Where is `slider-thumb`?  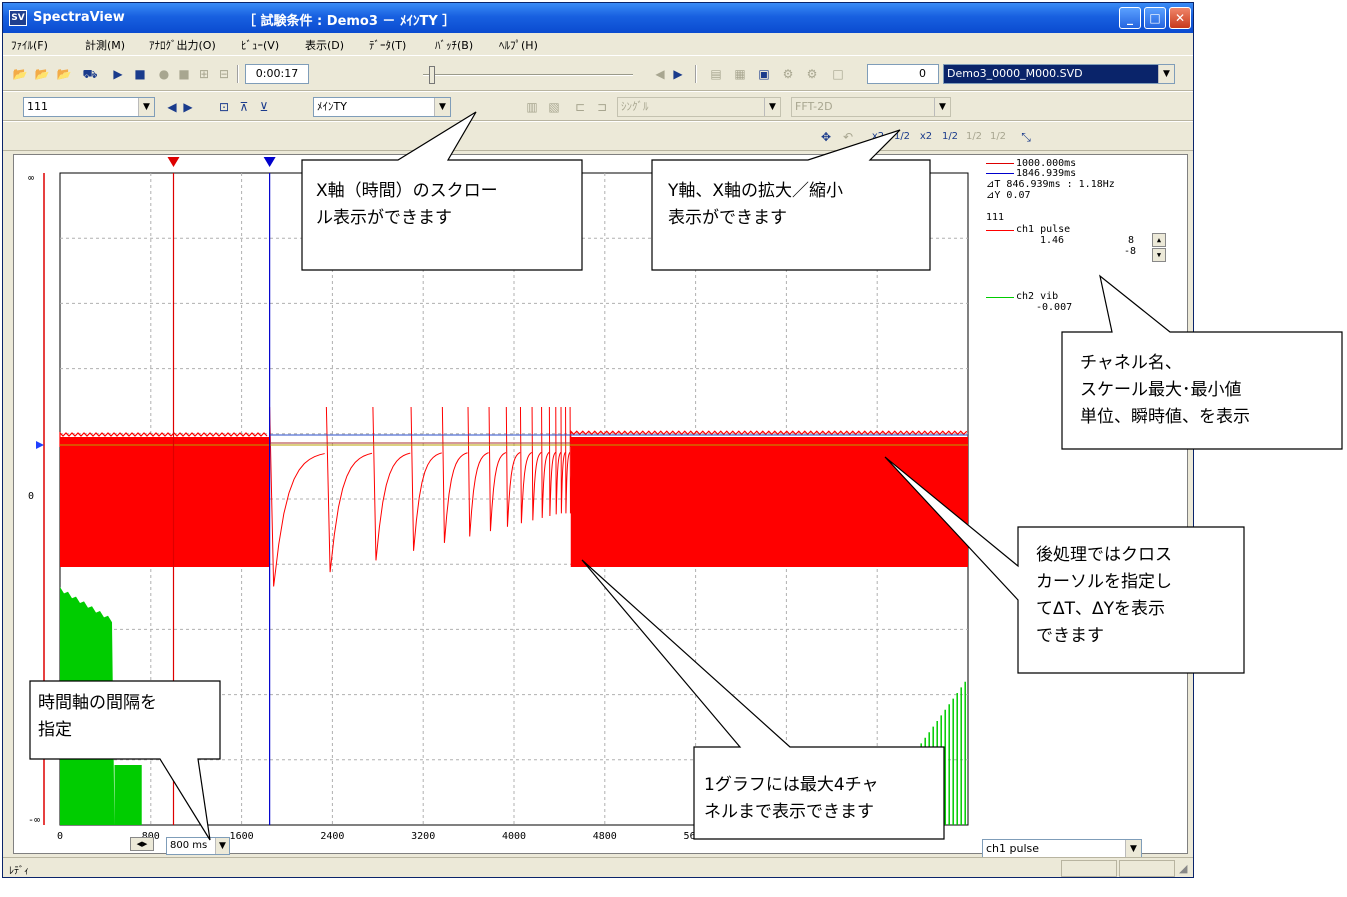 slider-thumb is located at coordinates (432, 75).